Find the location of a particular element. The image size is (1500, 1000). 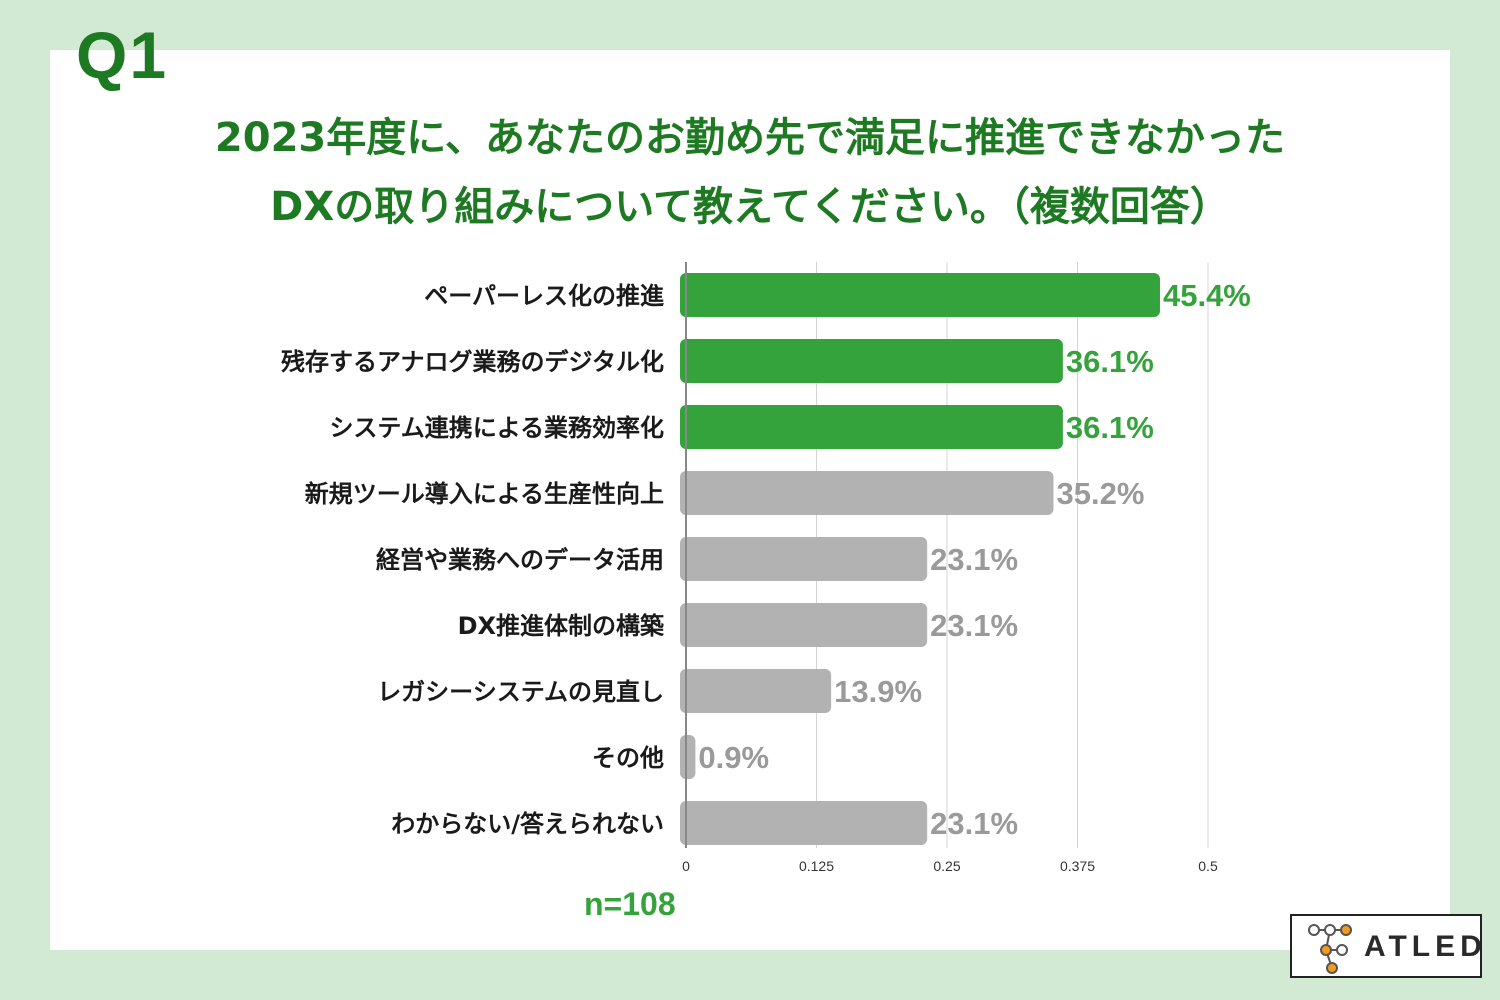

category-label: レガシーシステムの見直し is located at coordinates (520, 692).